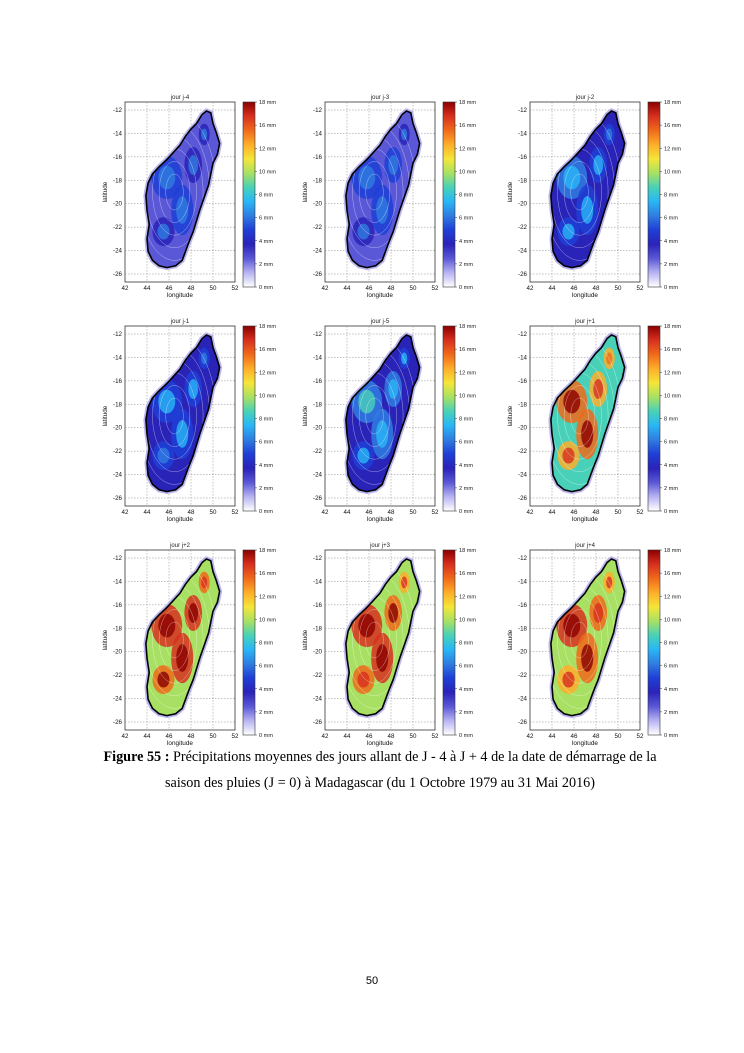  Describe the element at coordinates (372, 981) in the screenshot. I see `page-number: 50` at that location.